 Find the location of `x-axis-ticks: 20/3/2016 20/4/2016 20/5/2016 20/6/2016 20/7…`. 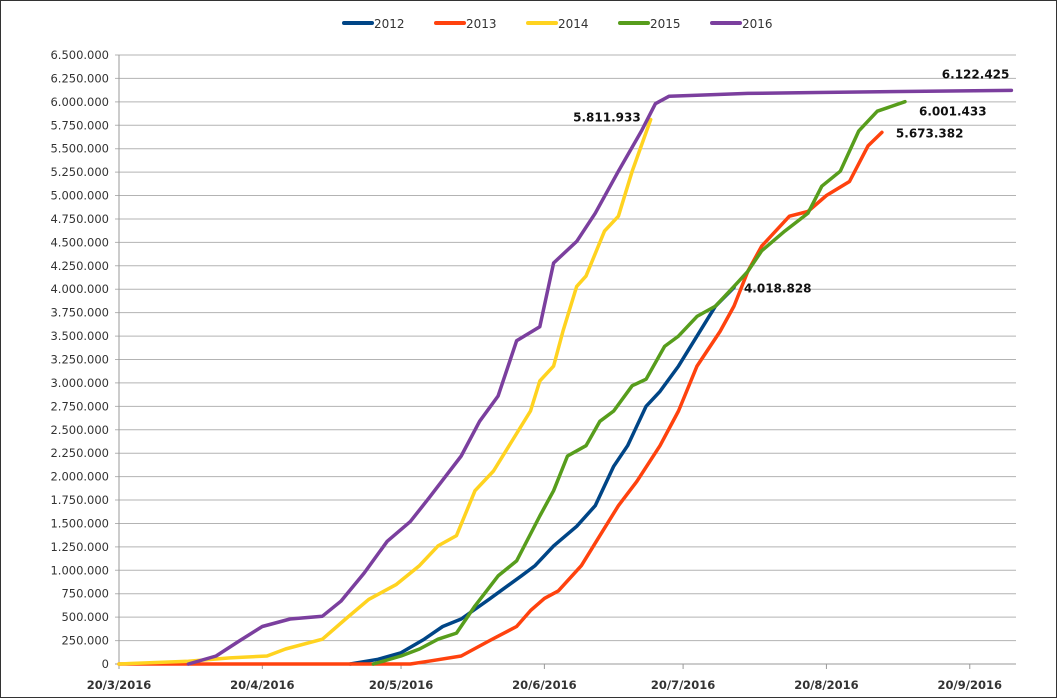

x-axis-ticks: 20/3/2016 20/4/2016 20/5/2016 20/6/2016 20/7… is located at coordinates (544, 685).